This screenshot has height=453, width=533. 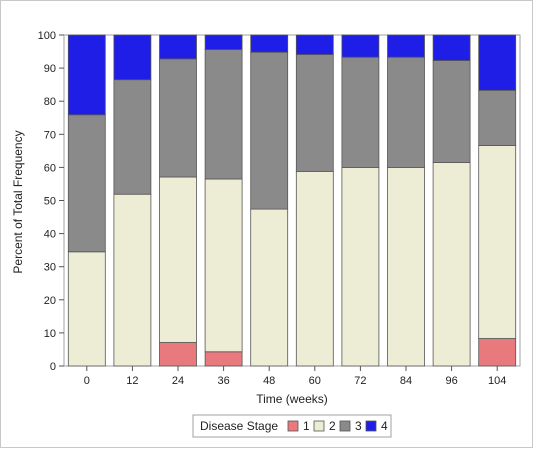 I want to click on x-tick-label-84: 84, so click(x=406, y=381).